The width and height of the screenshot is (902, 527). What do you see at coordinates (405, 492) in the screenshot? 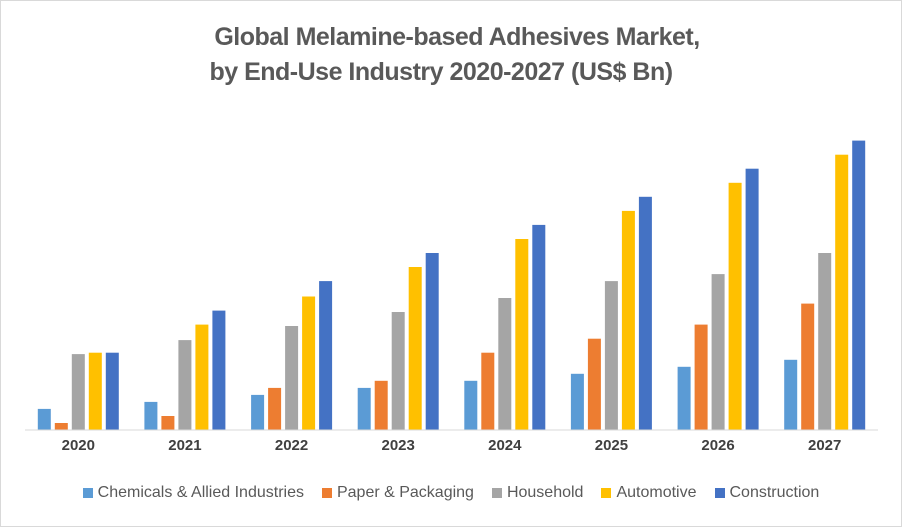
I see `legend-label: Paper & Packaging` at bounding box center [405, 492].